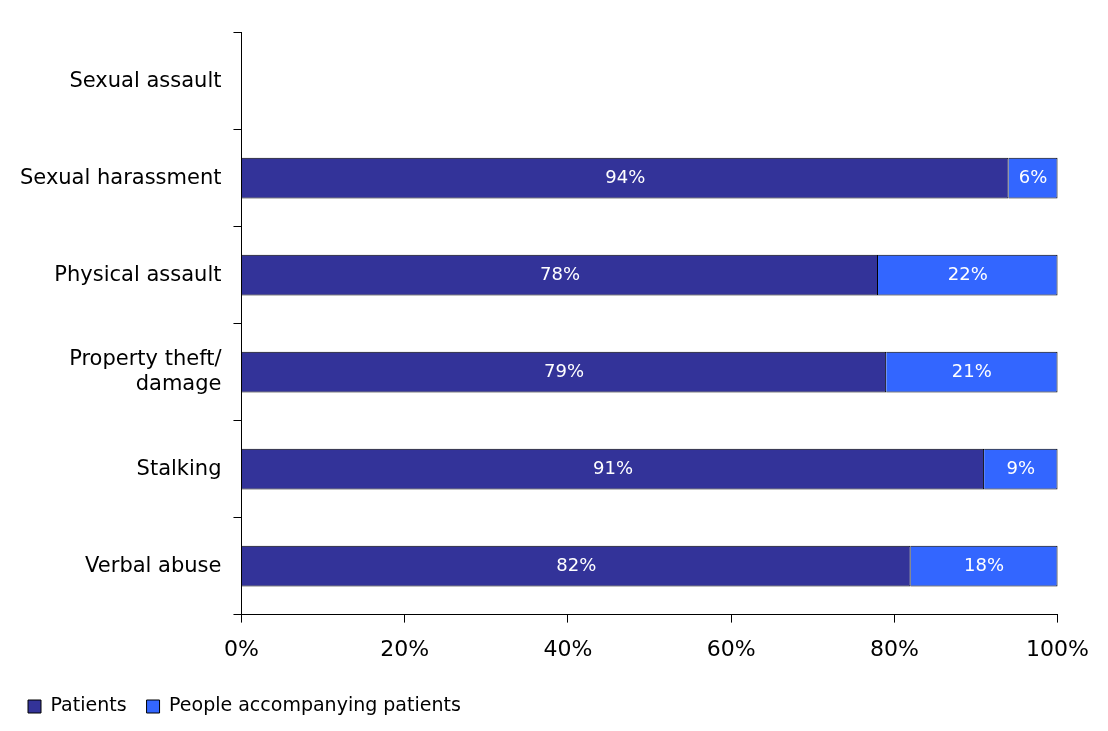 This screenshot has width=1108, height=731. What do you see at coordinates (984, 564) in the screenshot?
I see `data-label: 18%` at bounding box center [984, 564].